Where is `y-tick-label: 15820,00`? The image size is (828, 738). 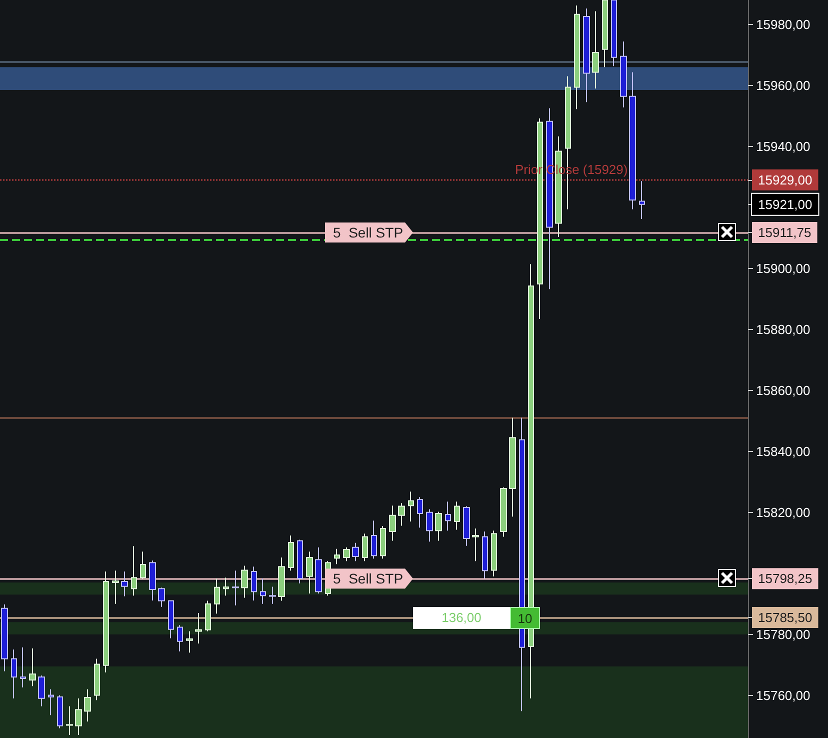 y-tick-label: 15820,00 is located at coordinates (783, 512).